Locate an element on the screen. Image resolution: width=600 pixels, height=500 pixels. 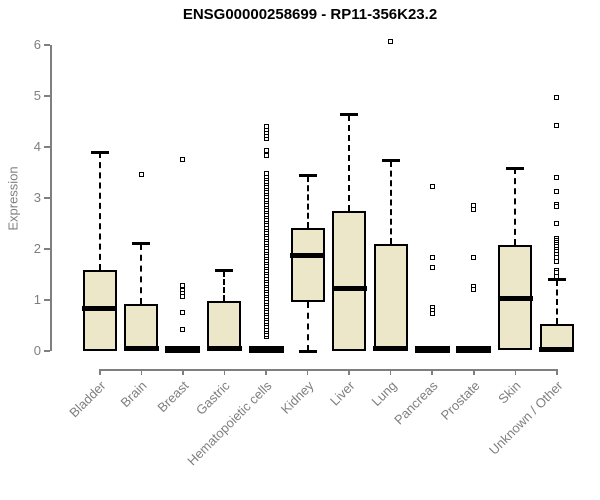
y-axis-tick-label: 0 is located at coordinates (37, 350).